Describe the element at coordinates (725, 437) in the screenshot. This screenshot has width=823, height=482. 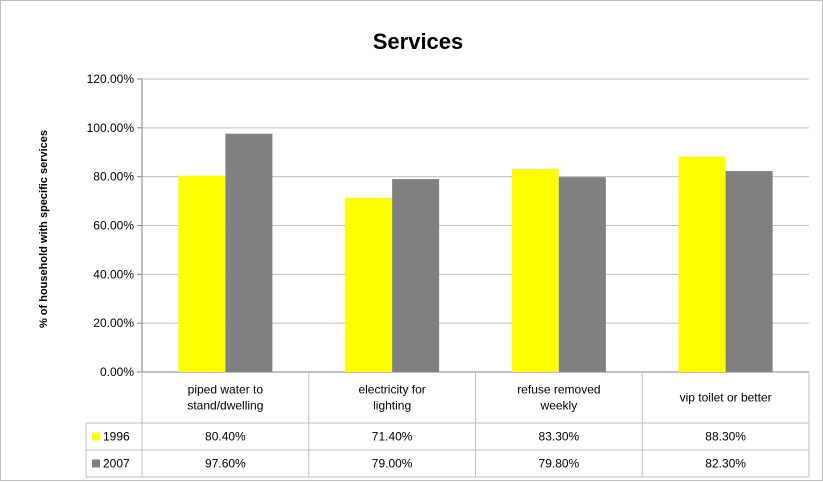
I see `data-label-1996-3: 88.30%` at that location.